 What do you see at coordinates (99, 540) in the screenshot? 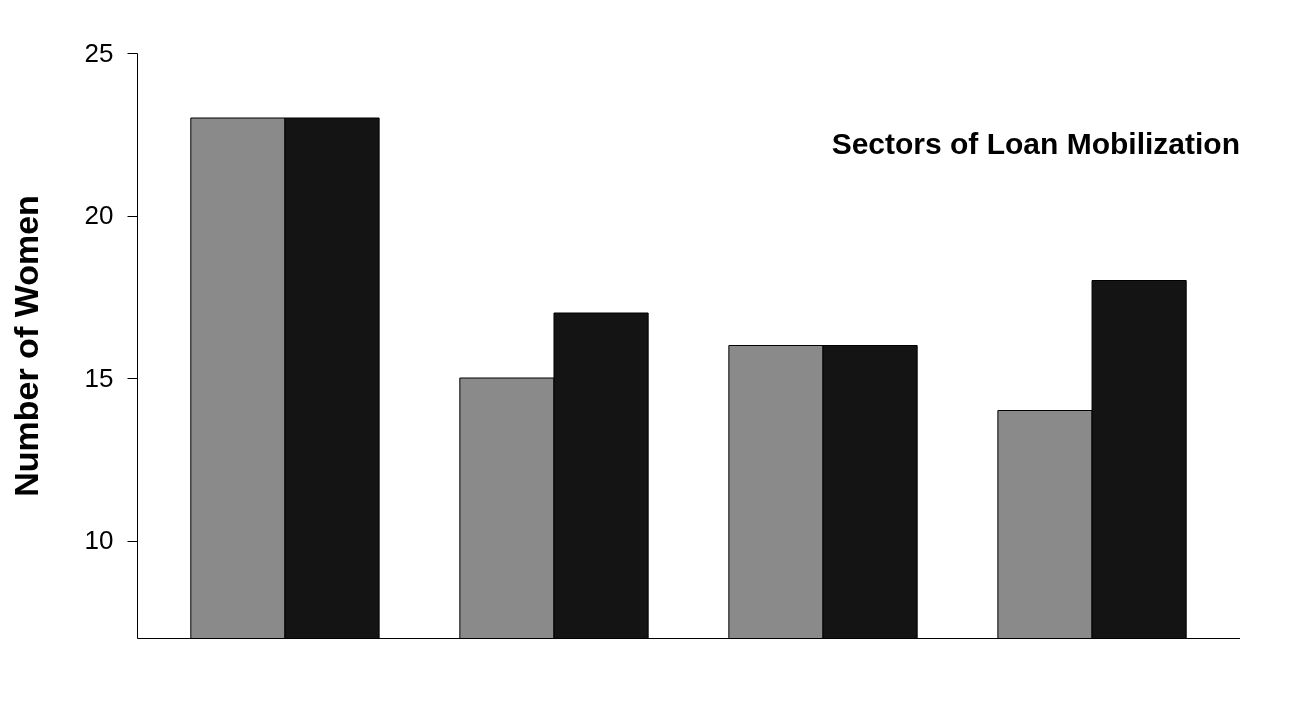
I see `y-tick-label: 10` at bounding box center [99, 540].